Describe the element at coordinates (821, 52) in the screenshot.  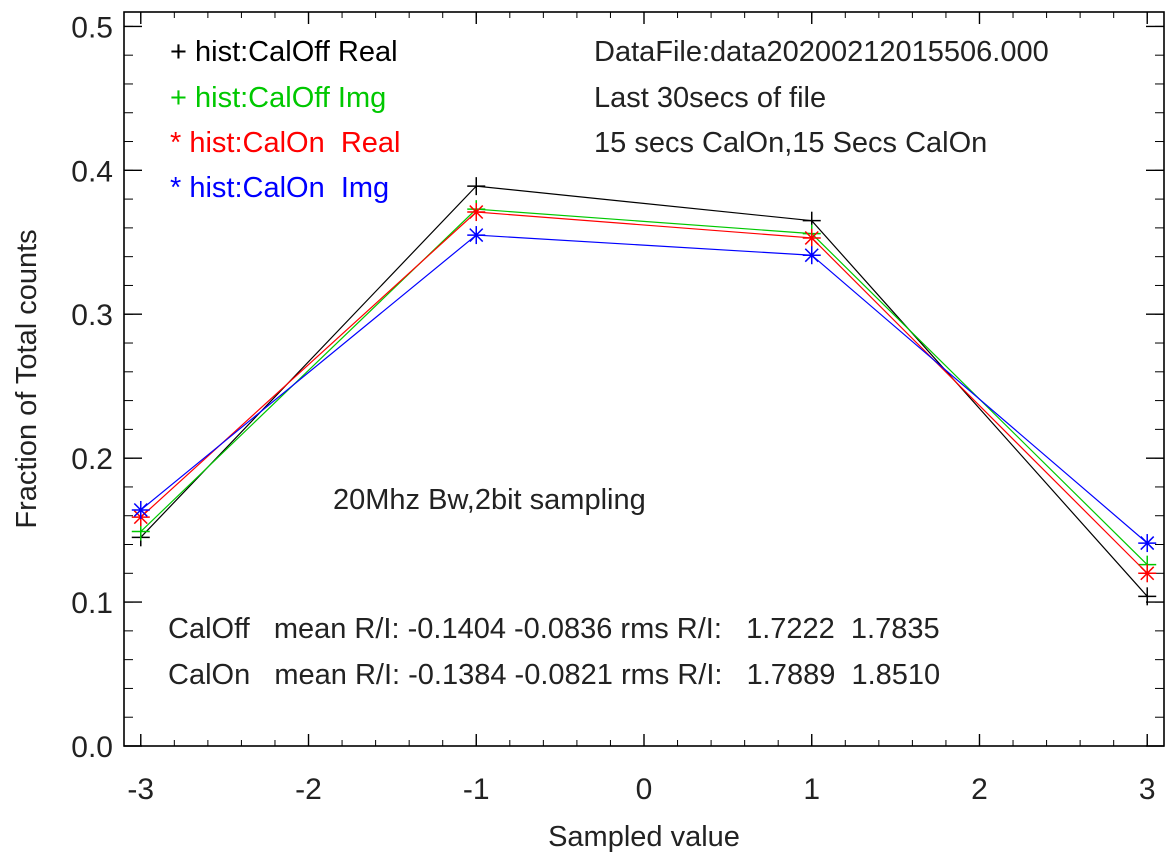
I see `datafile-annotation: DataFile:data20200212015506.000` at that location.